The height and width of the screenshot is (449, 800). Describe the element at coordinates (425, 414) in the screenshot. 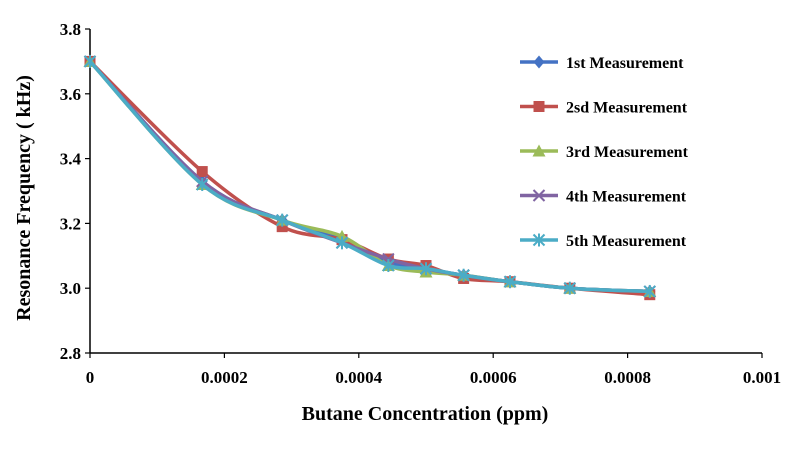

I see `x-axis-title: Butane Concentration (ppm)` at that location.